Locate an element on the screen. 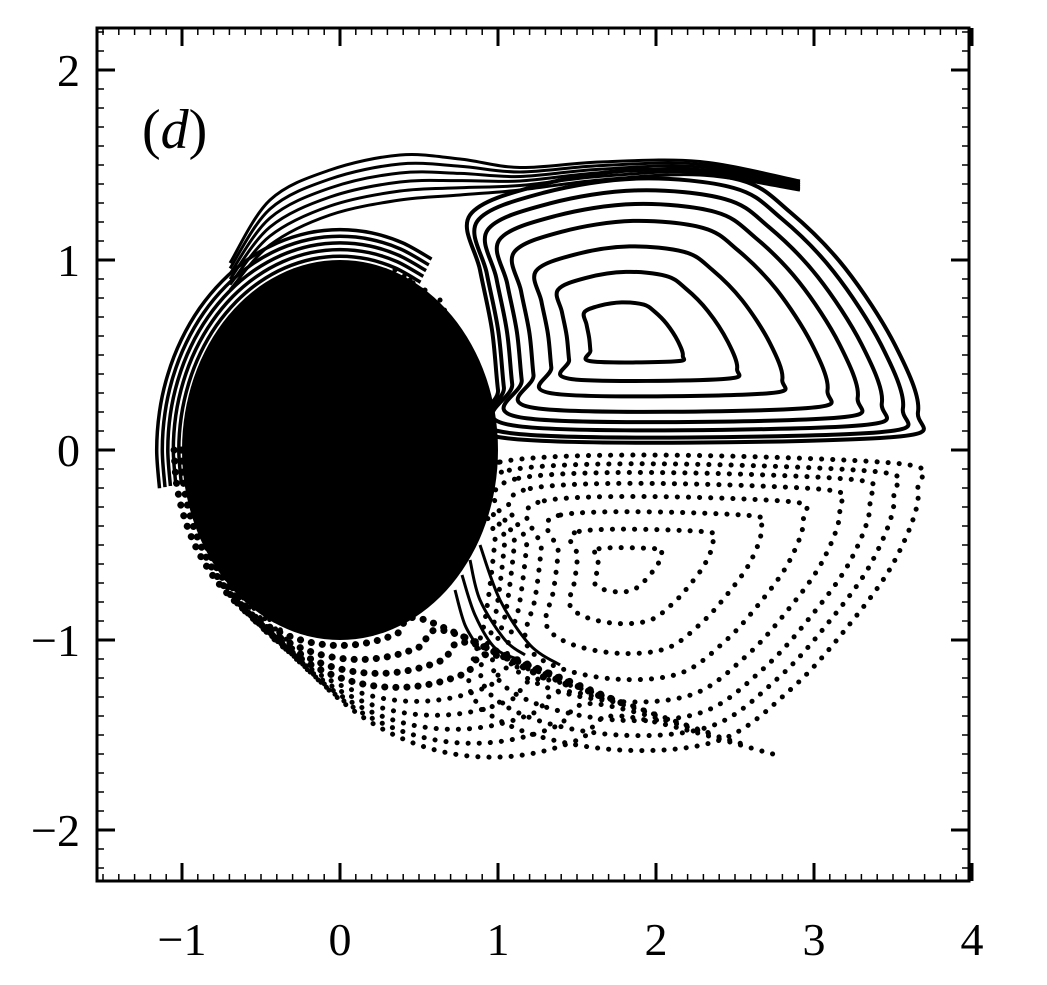  cylinder-disk is located at coordinates (340, 450).